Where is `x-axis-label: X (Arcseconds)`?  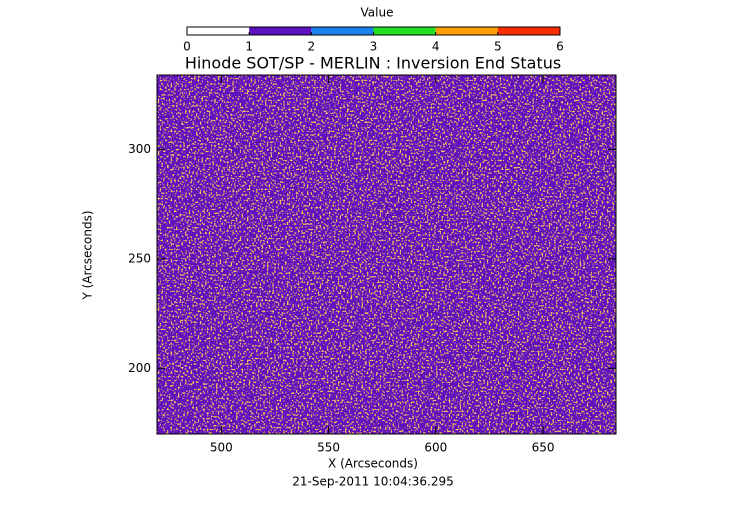
x-axis-label: X (Arcseconds) is located at coordinates (373, 464).